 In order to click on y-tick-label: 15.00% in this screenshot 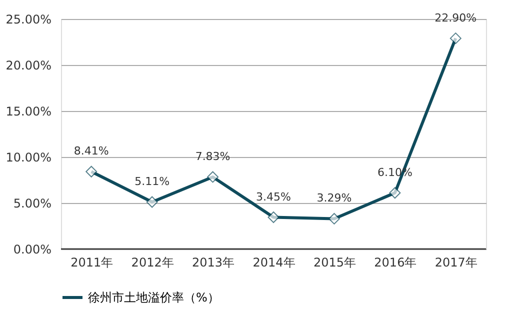, I will do `click(29, 111)`.